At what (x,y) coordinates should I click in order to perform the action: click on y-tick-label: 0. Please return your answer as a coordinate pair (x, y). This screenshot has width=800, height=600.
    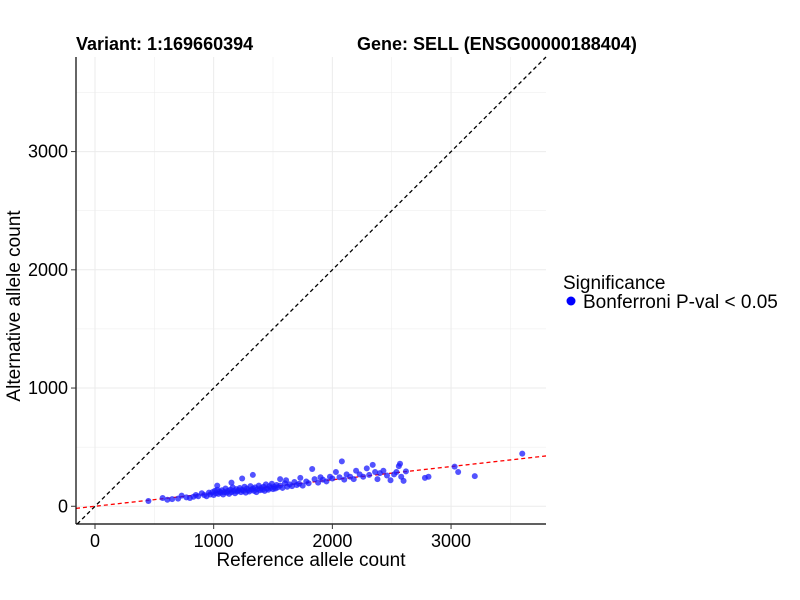
    Looking at the image, I should click on (63, 506).